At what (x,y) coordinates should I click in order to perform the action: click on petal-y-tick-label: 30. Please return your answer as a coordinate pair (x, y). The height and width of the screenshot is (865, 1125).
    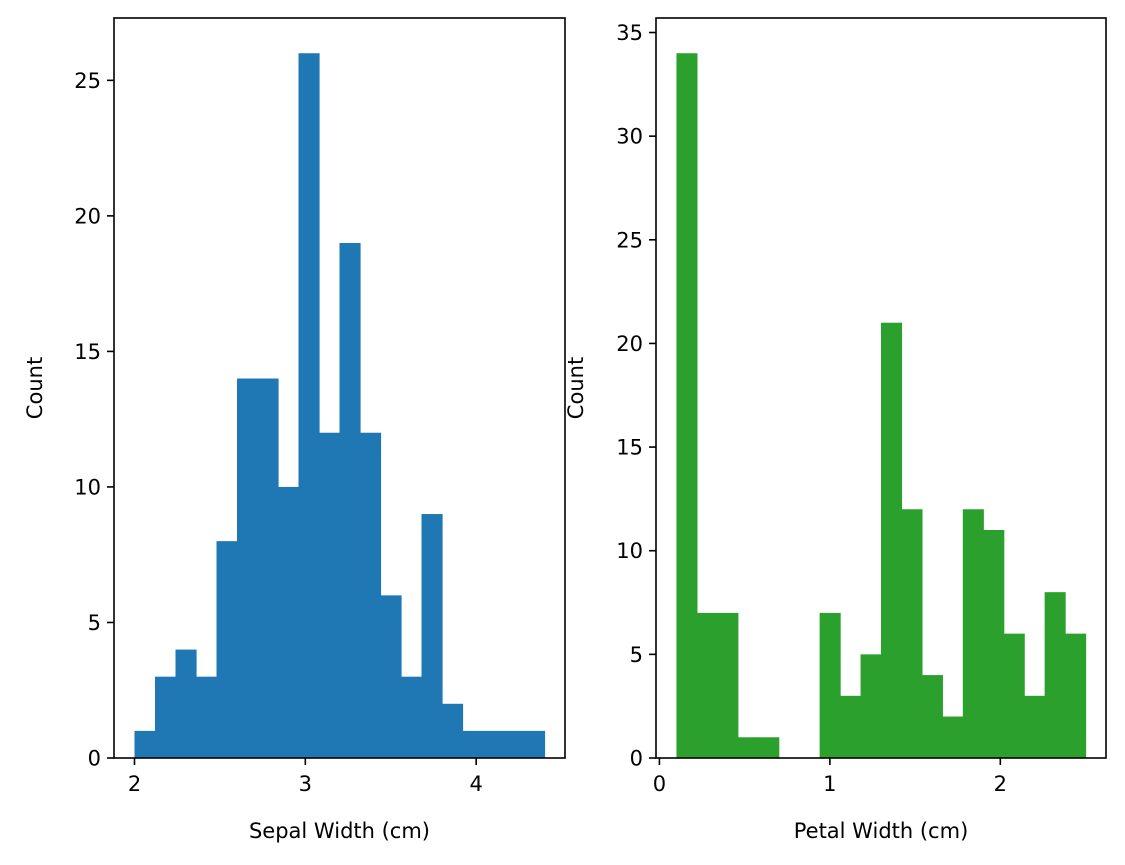
    Looking at the image, I should click on (629, 137).